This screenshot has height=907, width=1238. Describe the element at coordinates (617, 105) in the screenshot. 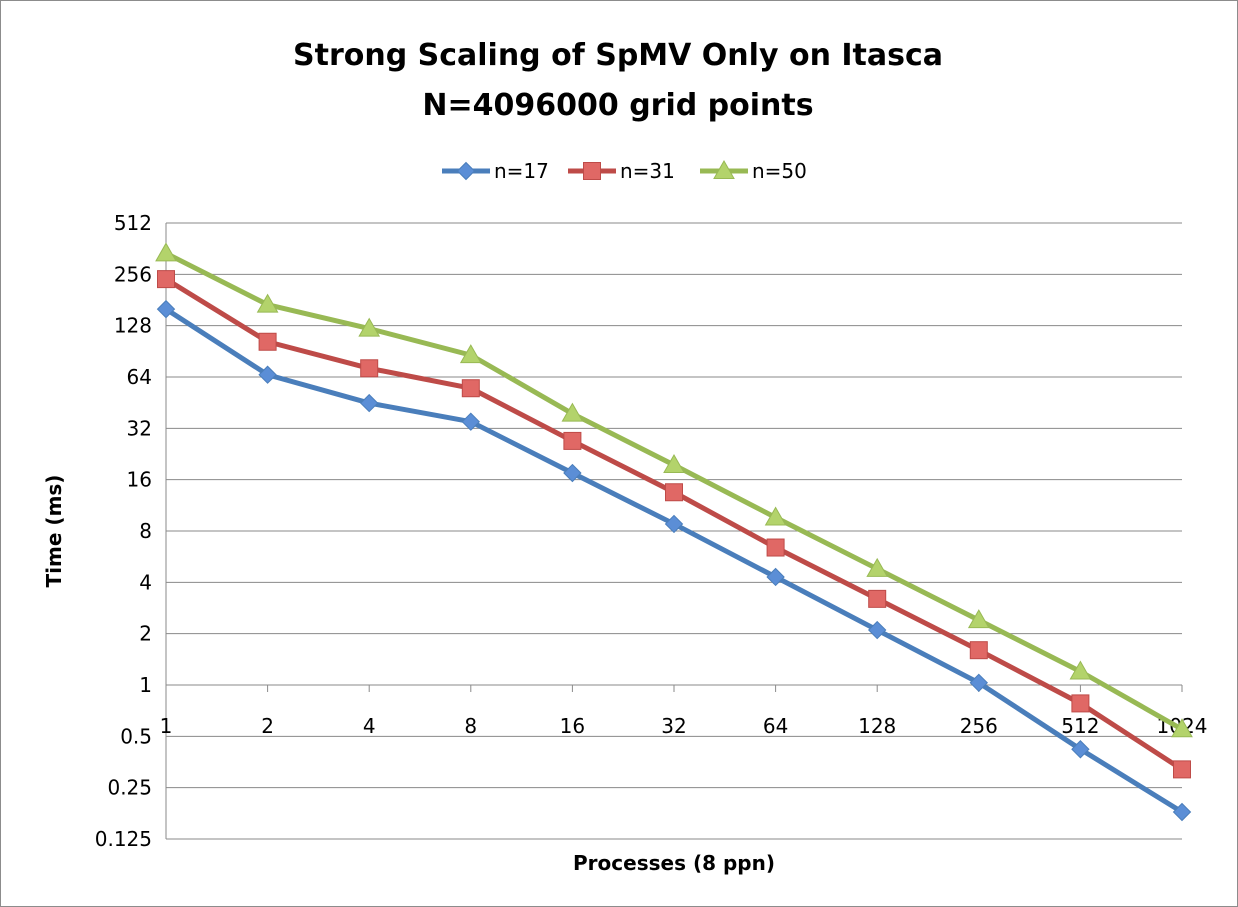

I see `chart-title-line-2: N=4096000 grid points` at that location.